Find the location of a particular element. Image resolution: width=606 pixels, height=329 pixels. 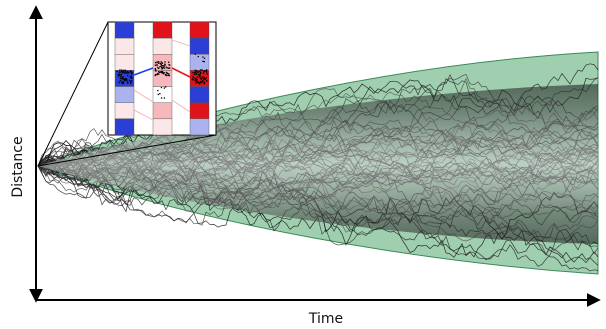

x-axis-label: Time is located at coordinates (325, 319).